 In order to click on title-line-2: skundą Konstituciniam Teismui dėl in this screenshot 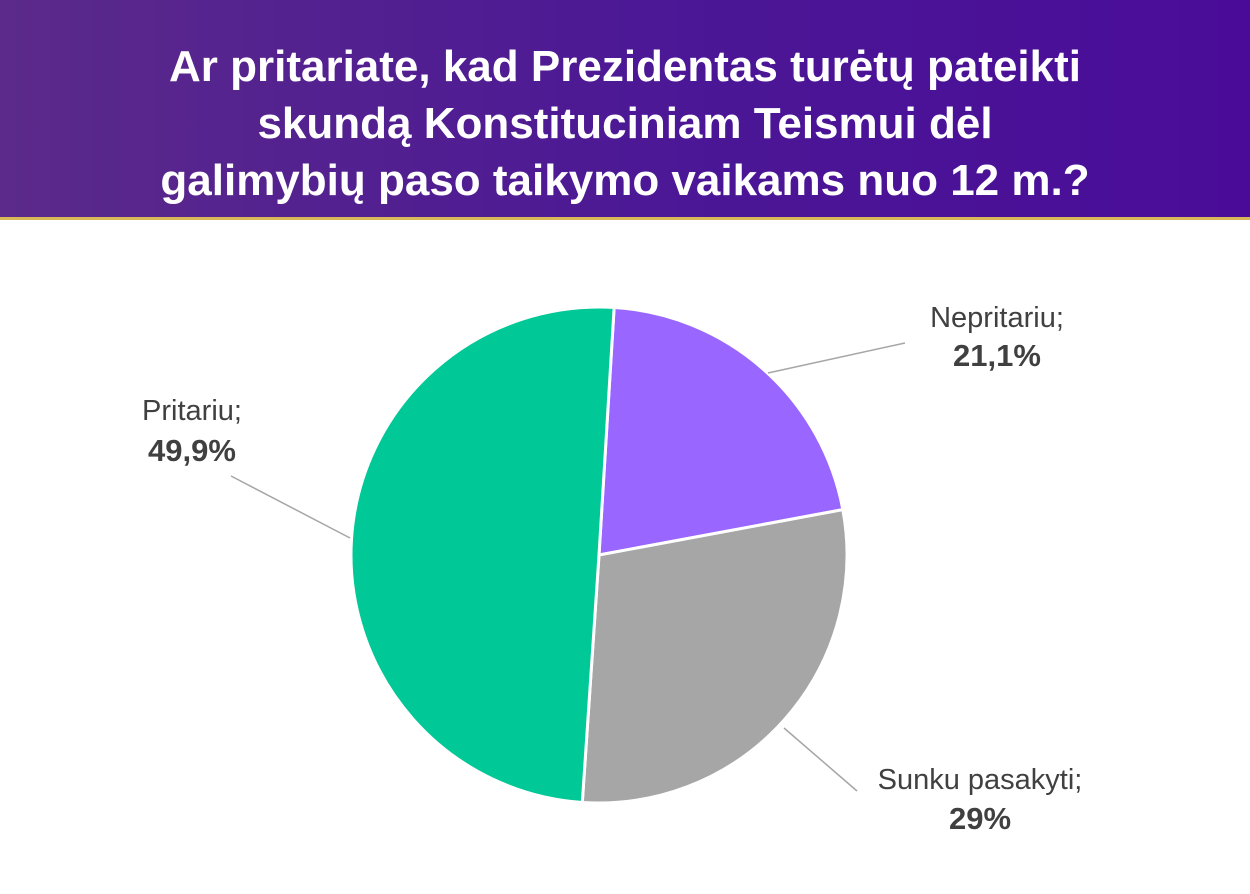, I will do `click(625, 123)`.